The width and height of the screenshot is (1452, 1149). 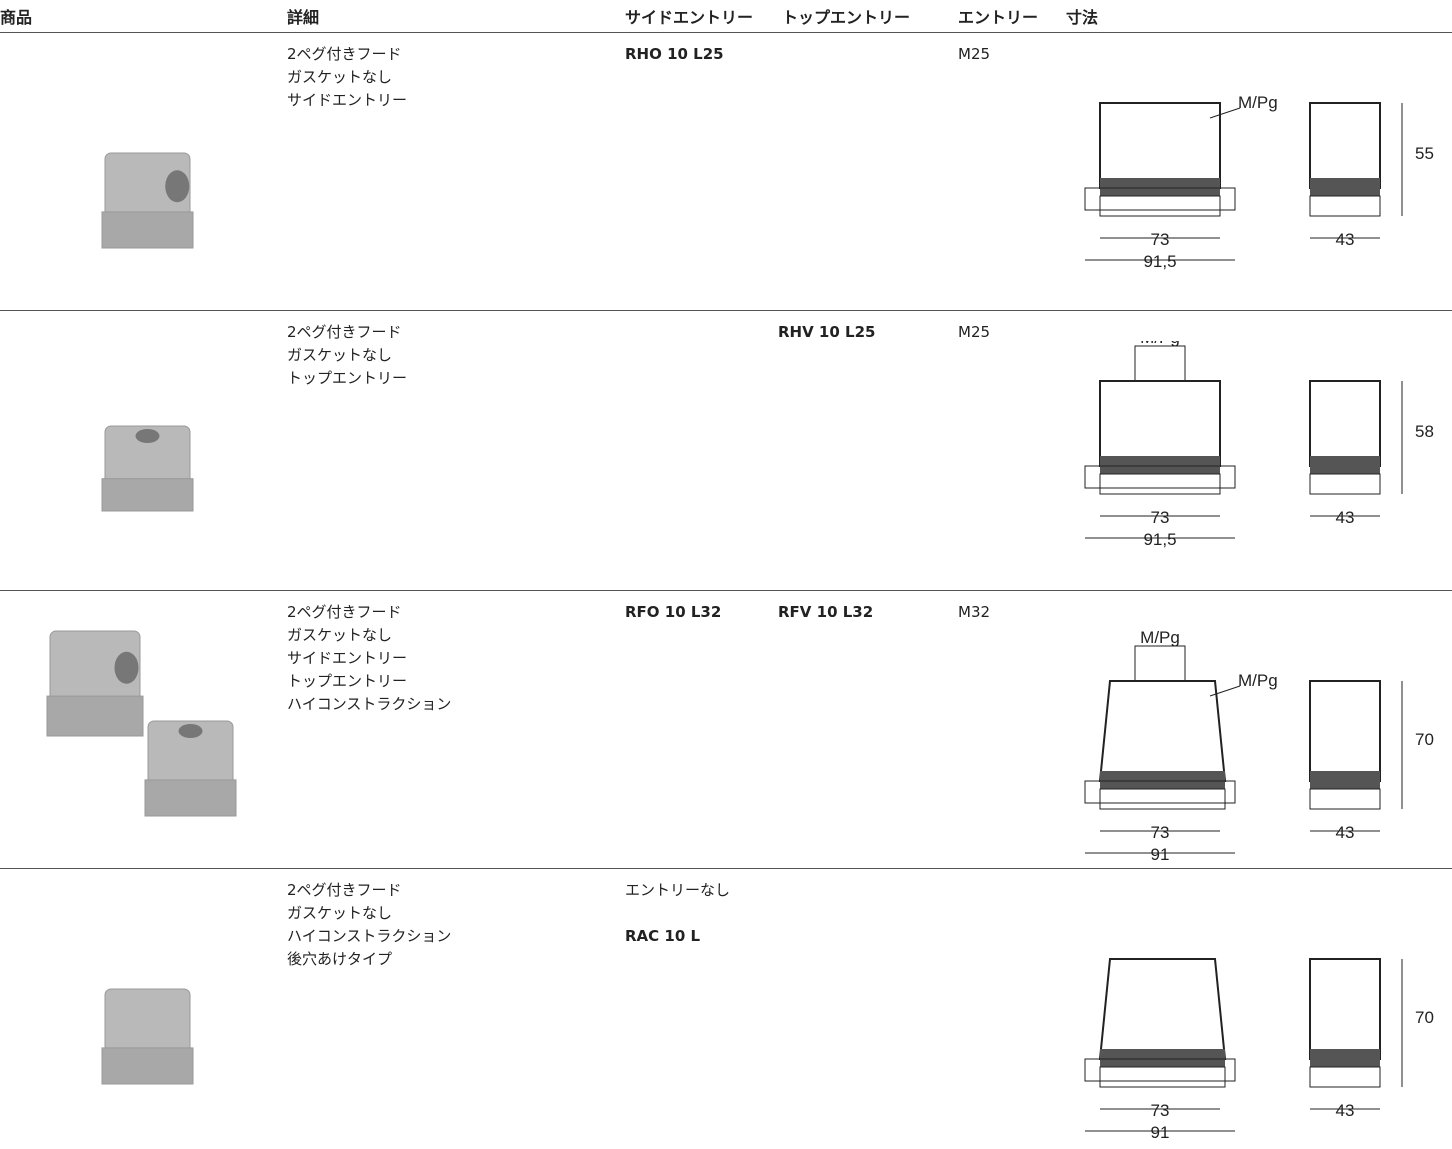 I want to click on top-entry: RFV 10 L32, so click(x=826, y=612).